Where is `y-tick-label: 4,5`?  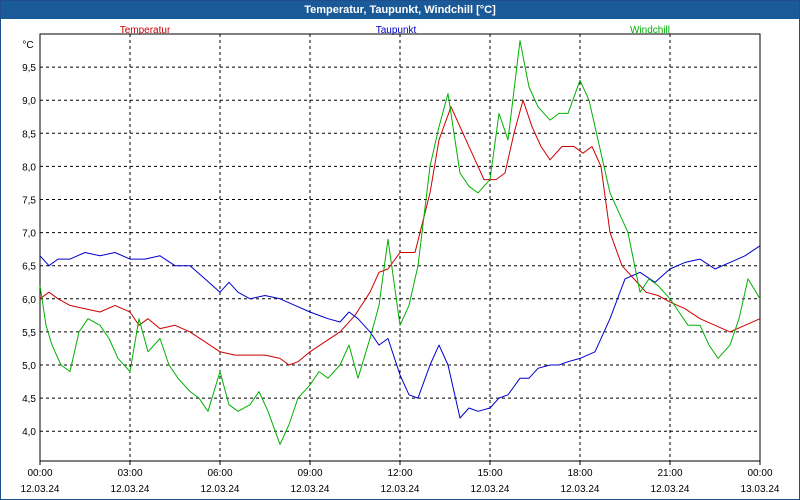
y-tick-label: 4,5 is located at coordinates (29, 399).